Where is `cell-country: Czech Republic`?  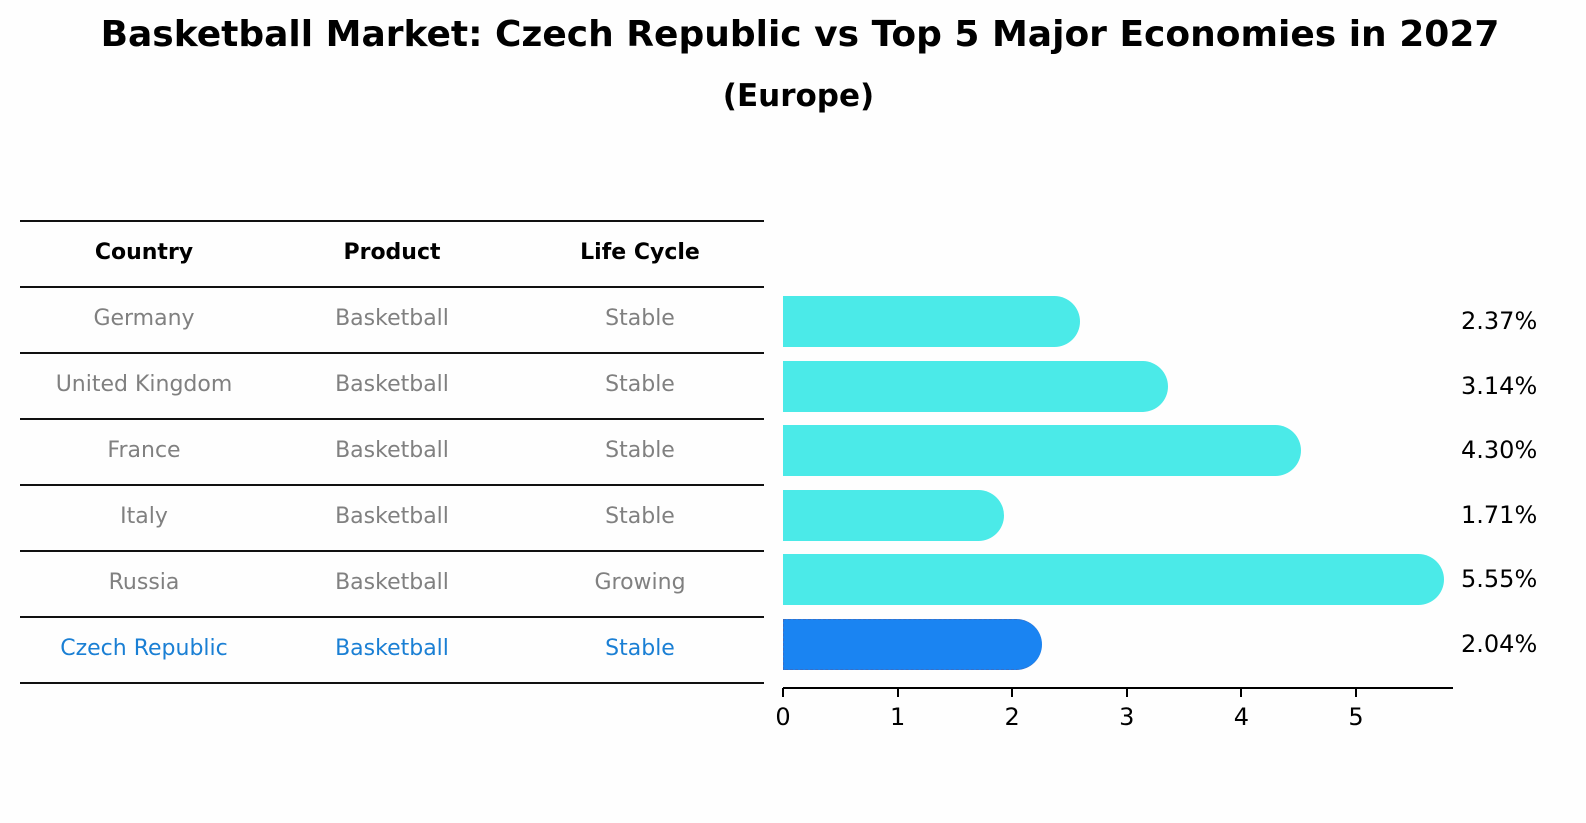
cell-country: Czech Republic is located at coordinates (144, 648).